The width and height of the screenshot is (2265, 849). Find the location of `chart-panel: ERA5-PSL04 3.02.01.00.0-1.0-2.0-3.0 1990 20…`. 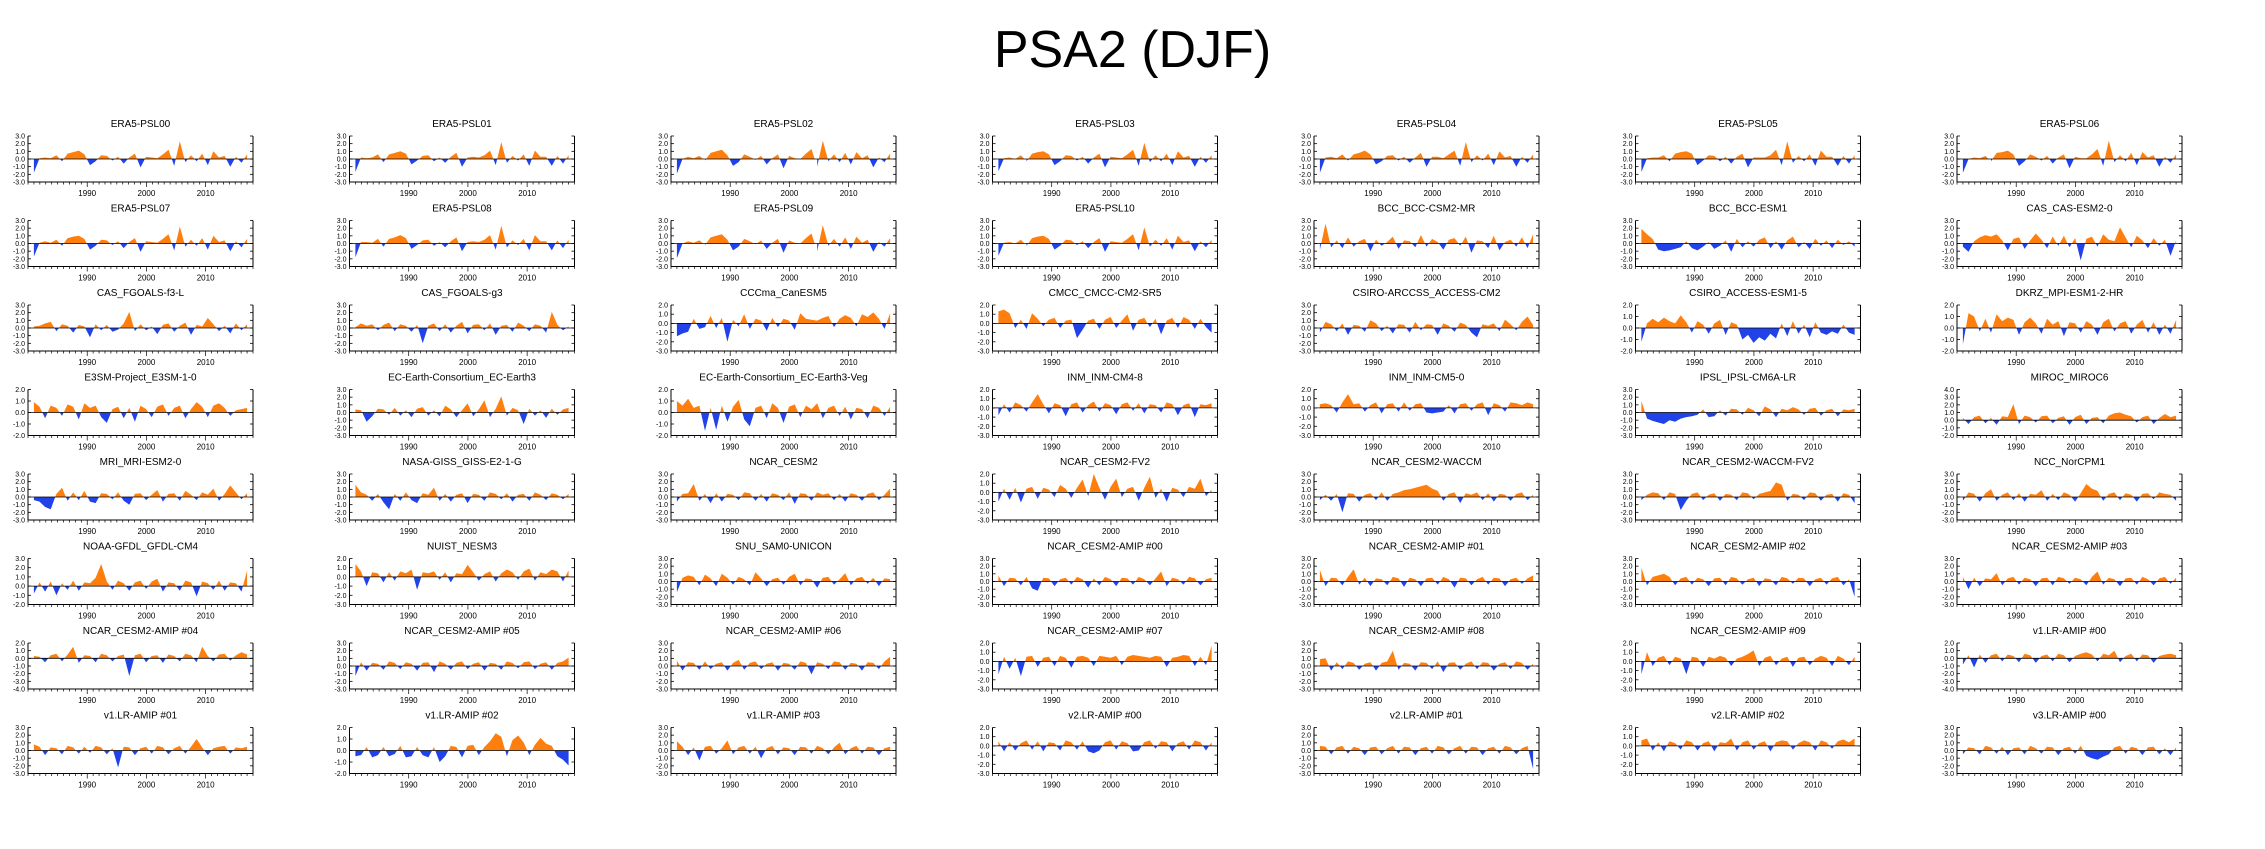

chart-panel: ERA5-PSL04 3.02.01.00.0-1.0-2.0-3.0 1990 20… is located at coordinates (1419, 158).